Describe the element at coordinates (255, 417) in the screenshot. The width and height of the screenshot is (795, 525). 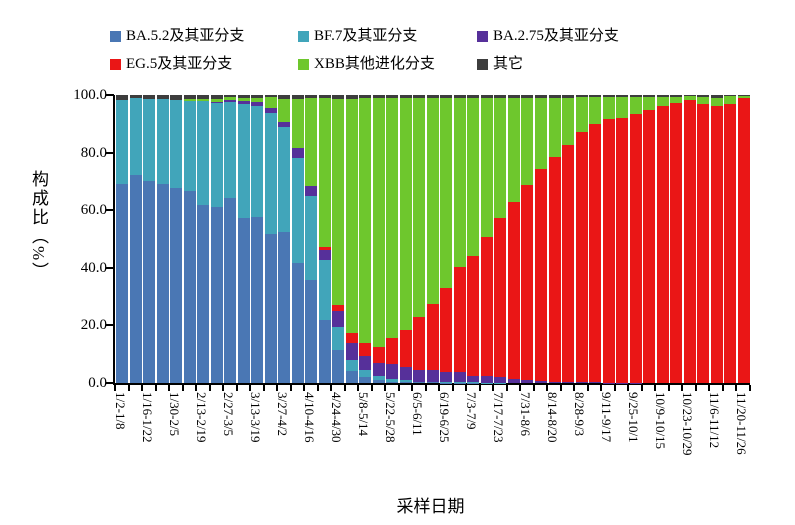
I see `x-axis-tick-label: 3/13-3/19` at that location.